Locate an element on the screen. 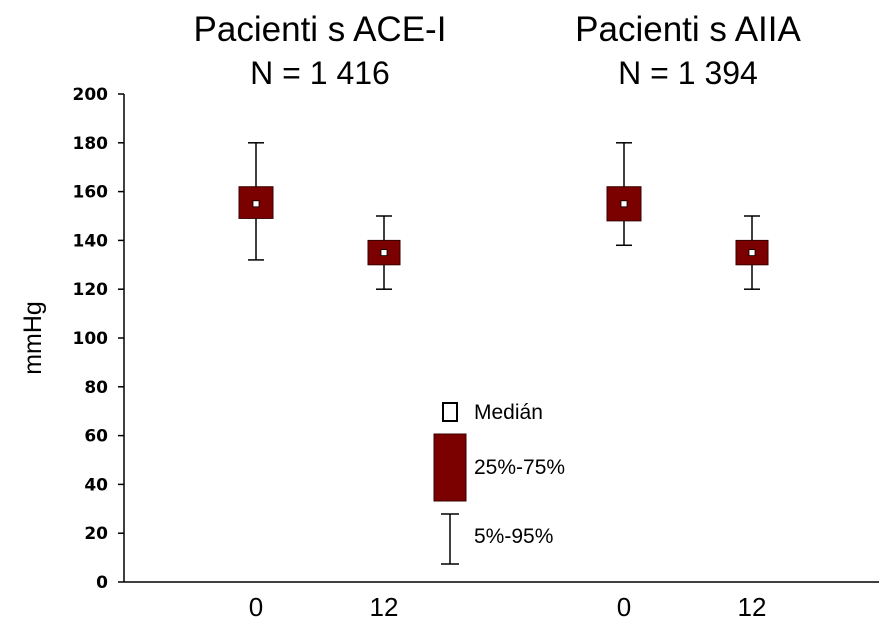  boxes is located at coordinates (503, 216).